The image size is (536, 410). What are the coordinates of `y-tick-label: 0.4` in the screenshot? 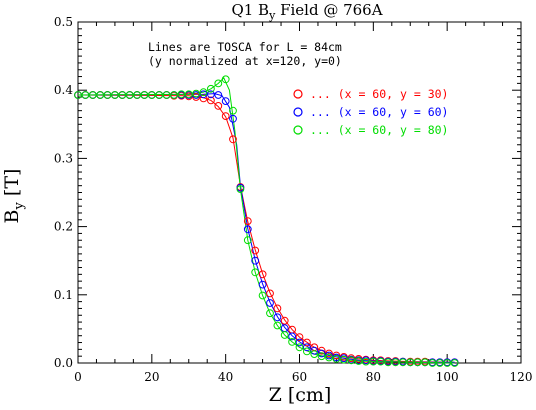 It's located at (63, 90).